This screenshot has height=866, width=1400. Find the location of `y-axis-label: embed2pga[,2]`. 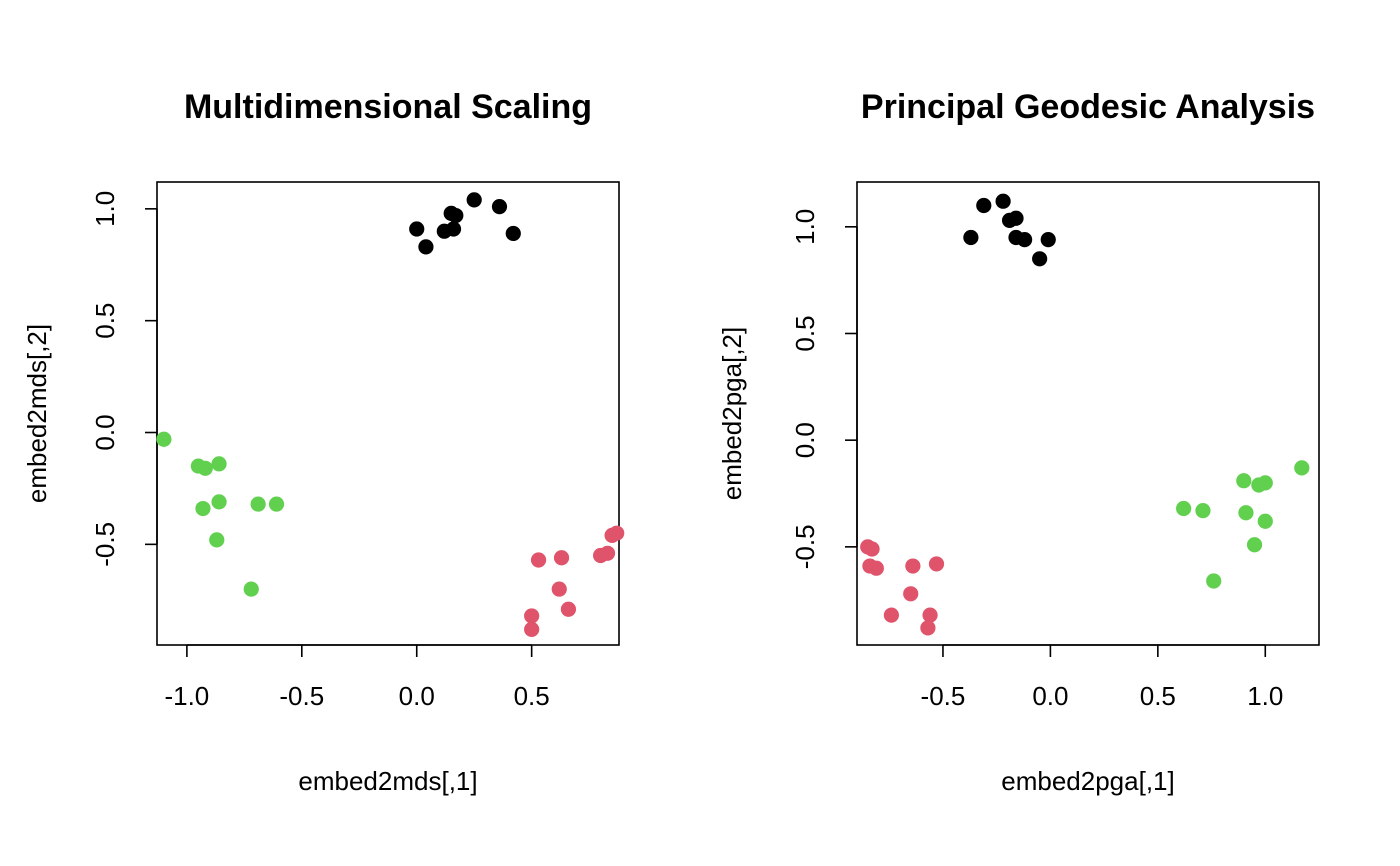

y-axis-label: embed2pga[,2] is located at coordinates (732, 413).